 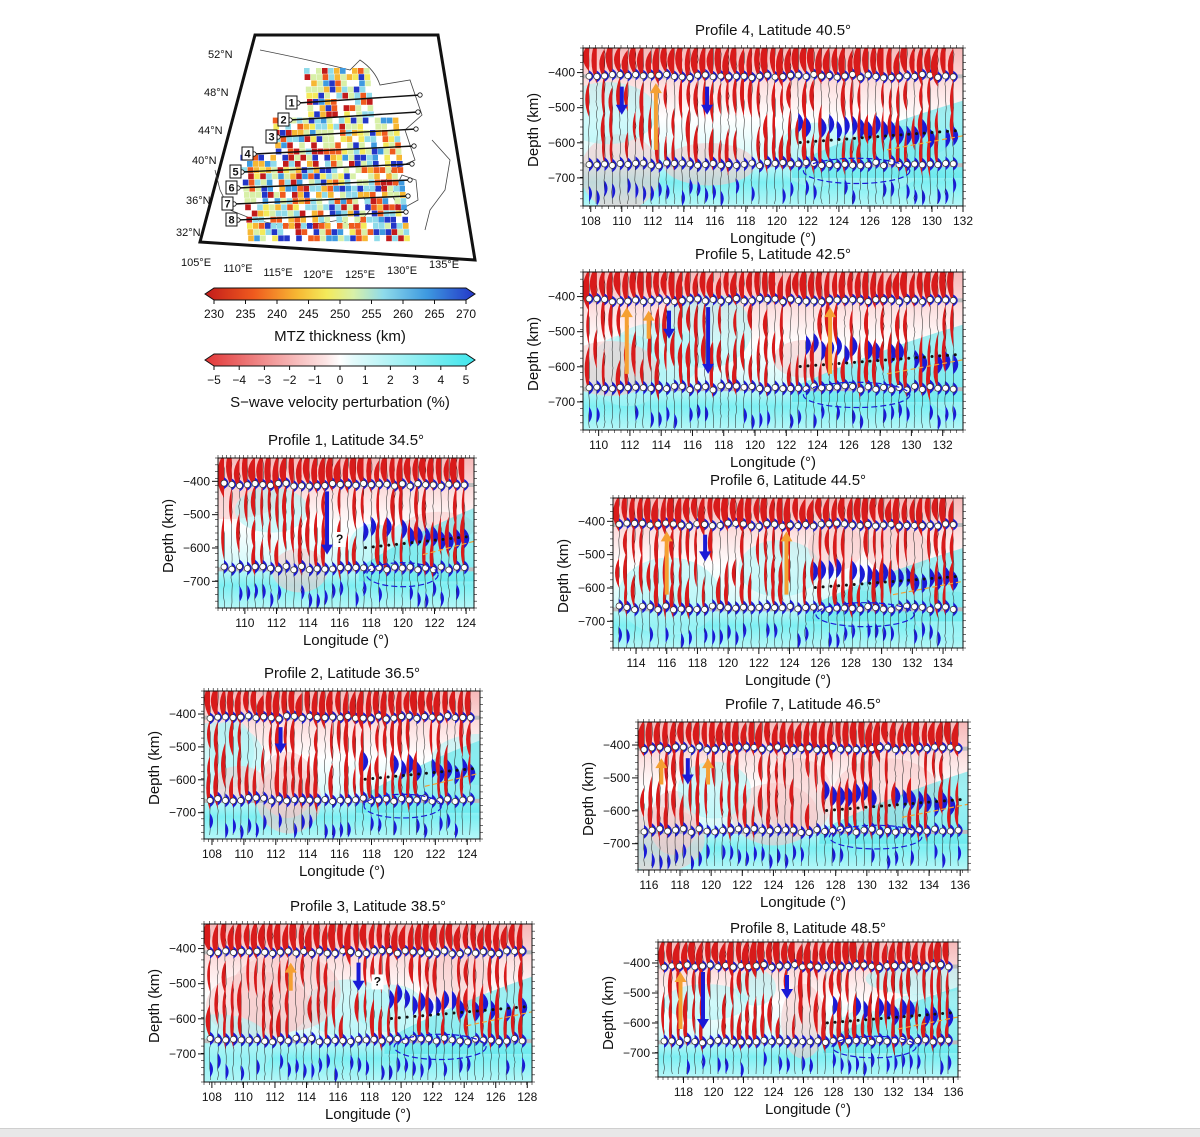 What do you see at coordinates (237, 269) in the screenshot?
I see `map-lon-label: 110°E` at bounding box center [237, 269].